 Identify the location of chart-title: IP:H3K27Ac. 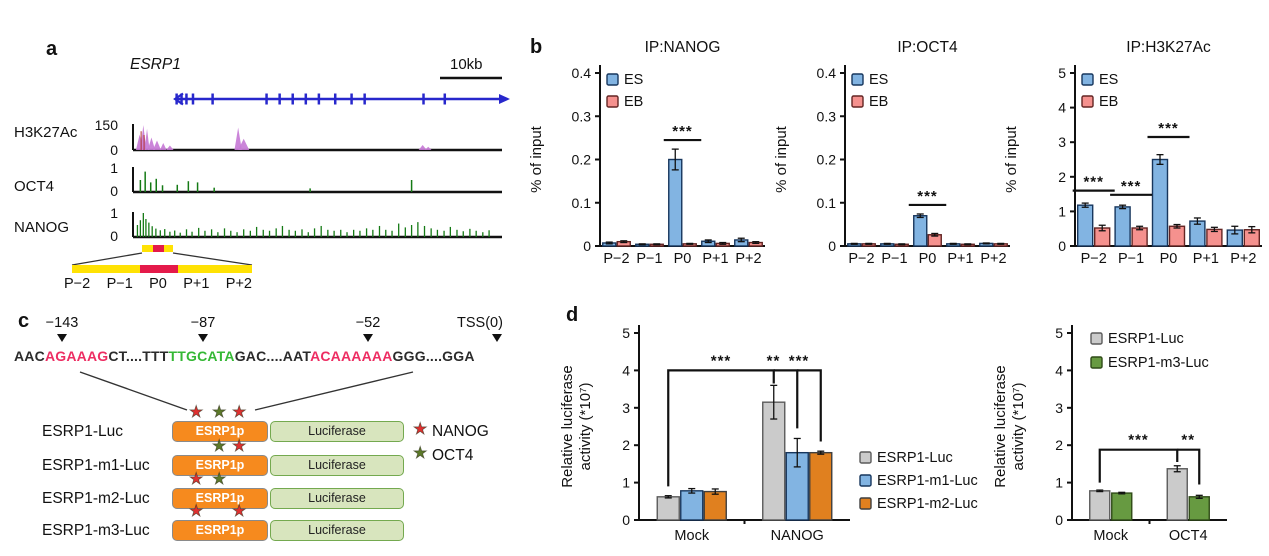
(1168, 47).